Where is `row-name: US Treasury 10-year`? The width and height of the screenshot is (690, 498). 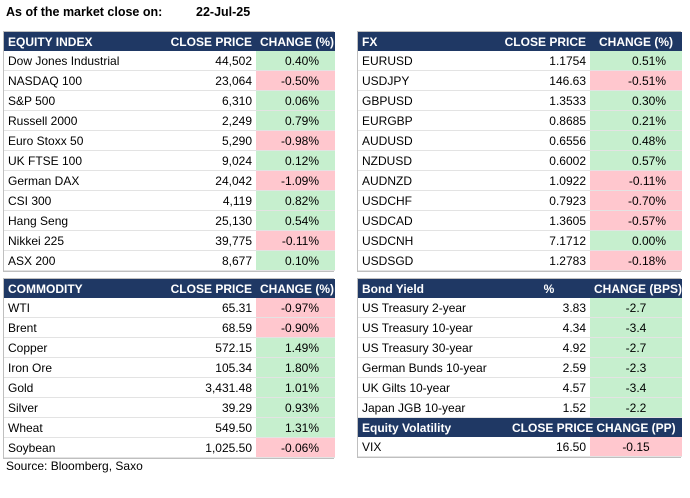
row-name: US Treasury 10-year is located at coordinates (433, 327).